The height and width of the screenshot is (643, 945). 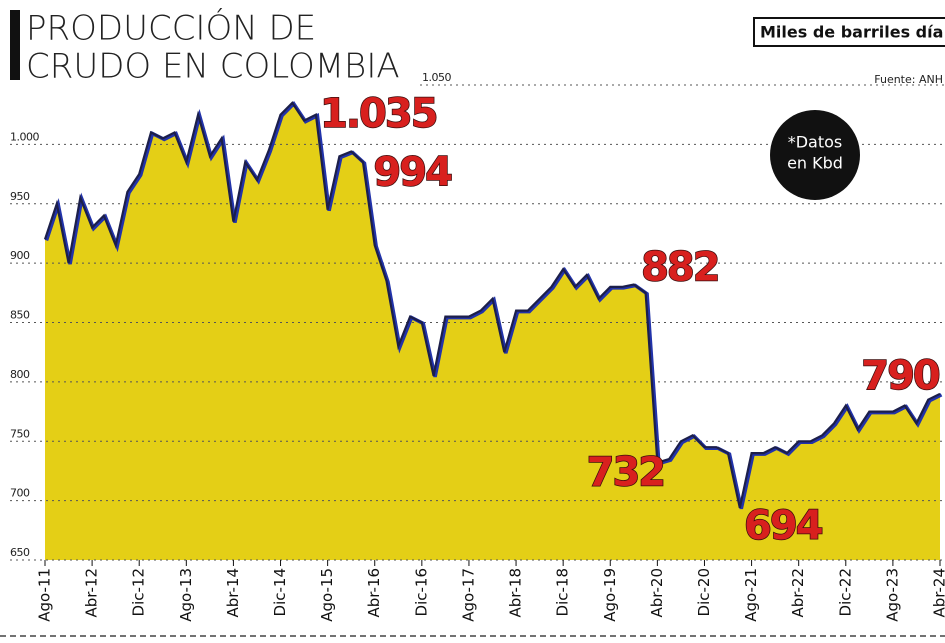 What do you see at coordinates (20, 255) in the screenshot?
I see `y-tick-label: 900` at bounding box center [20, 255].